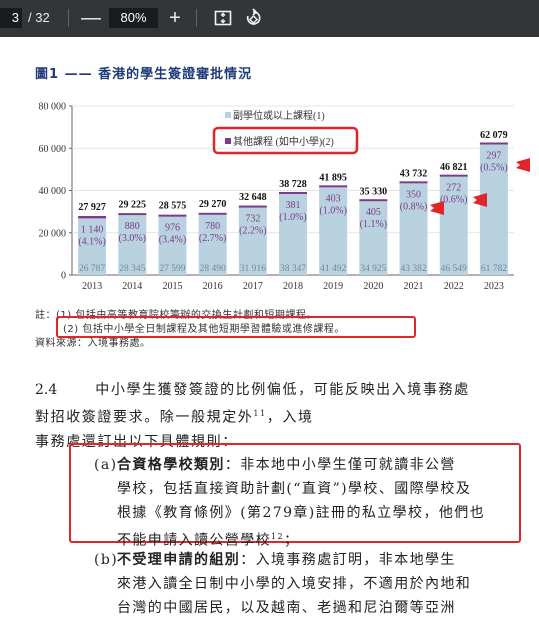 The width and height of the screenshot is (539, 622). Describe the element at coordinates (494, 135) in the screenshot. I see `total-label: 62 079` at that location.